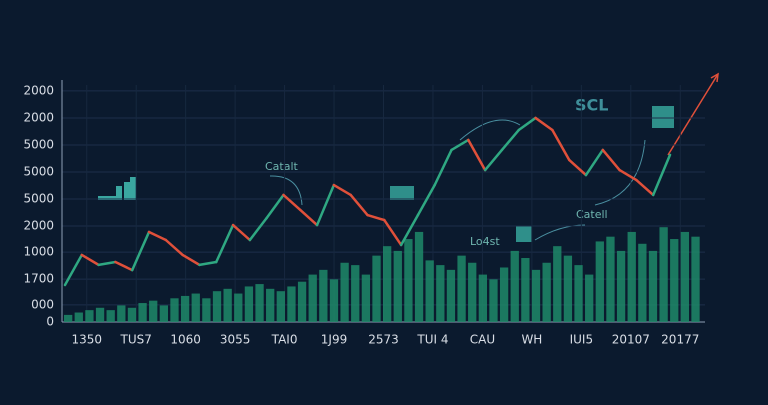 Image resolution: width=768 pixels, height=405 pixels. I want to click on x-tick-label: 3055, so click(235, 340).